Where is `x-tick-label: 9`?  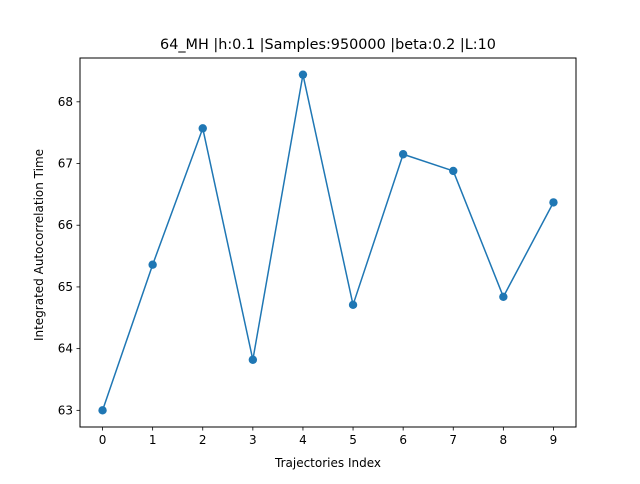 x-tick-label: 9 is located at coordinates (554, 440).